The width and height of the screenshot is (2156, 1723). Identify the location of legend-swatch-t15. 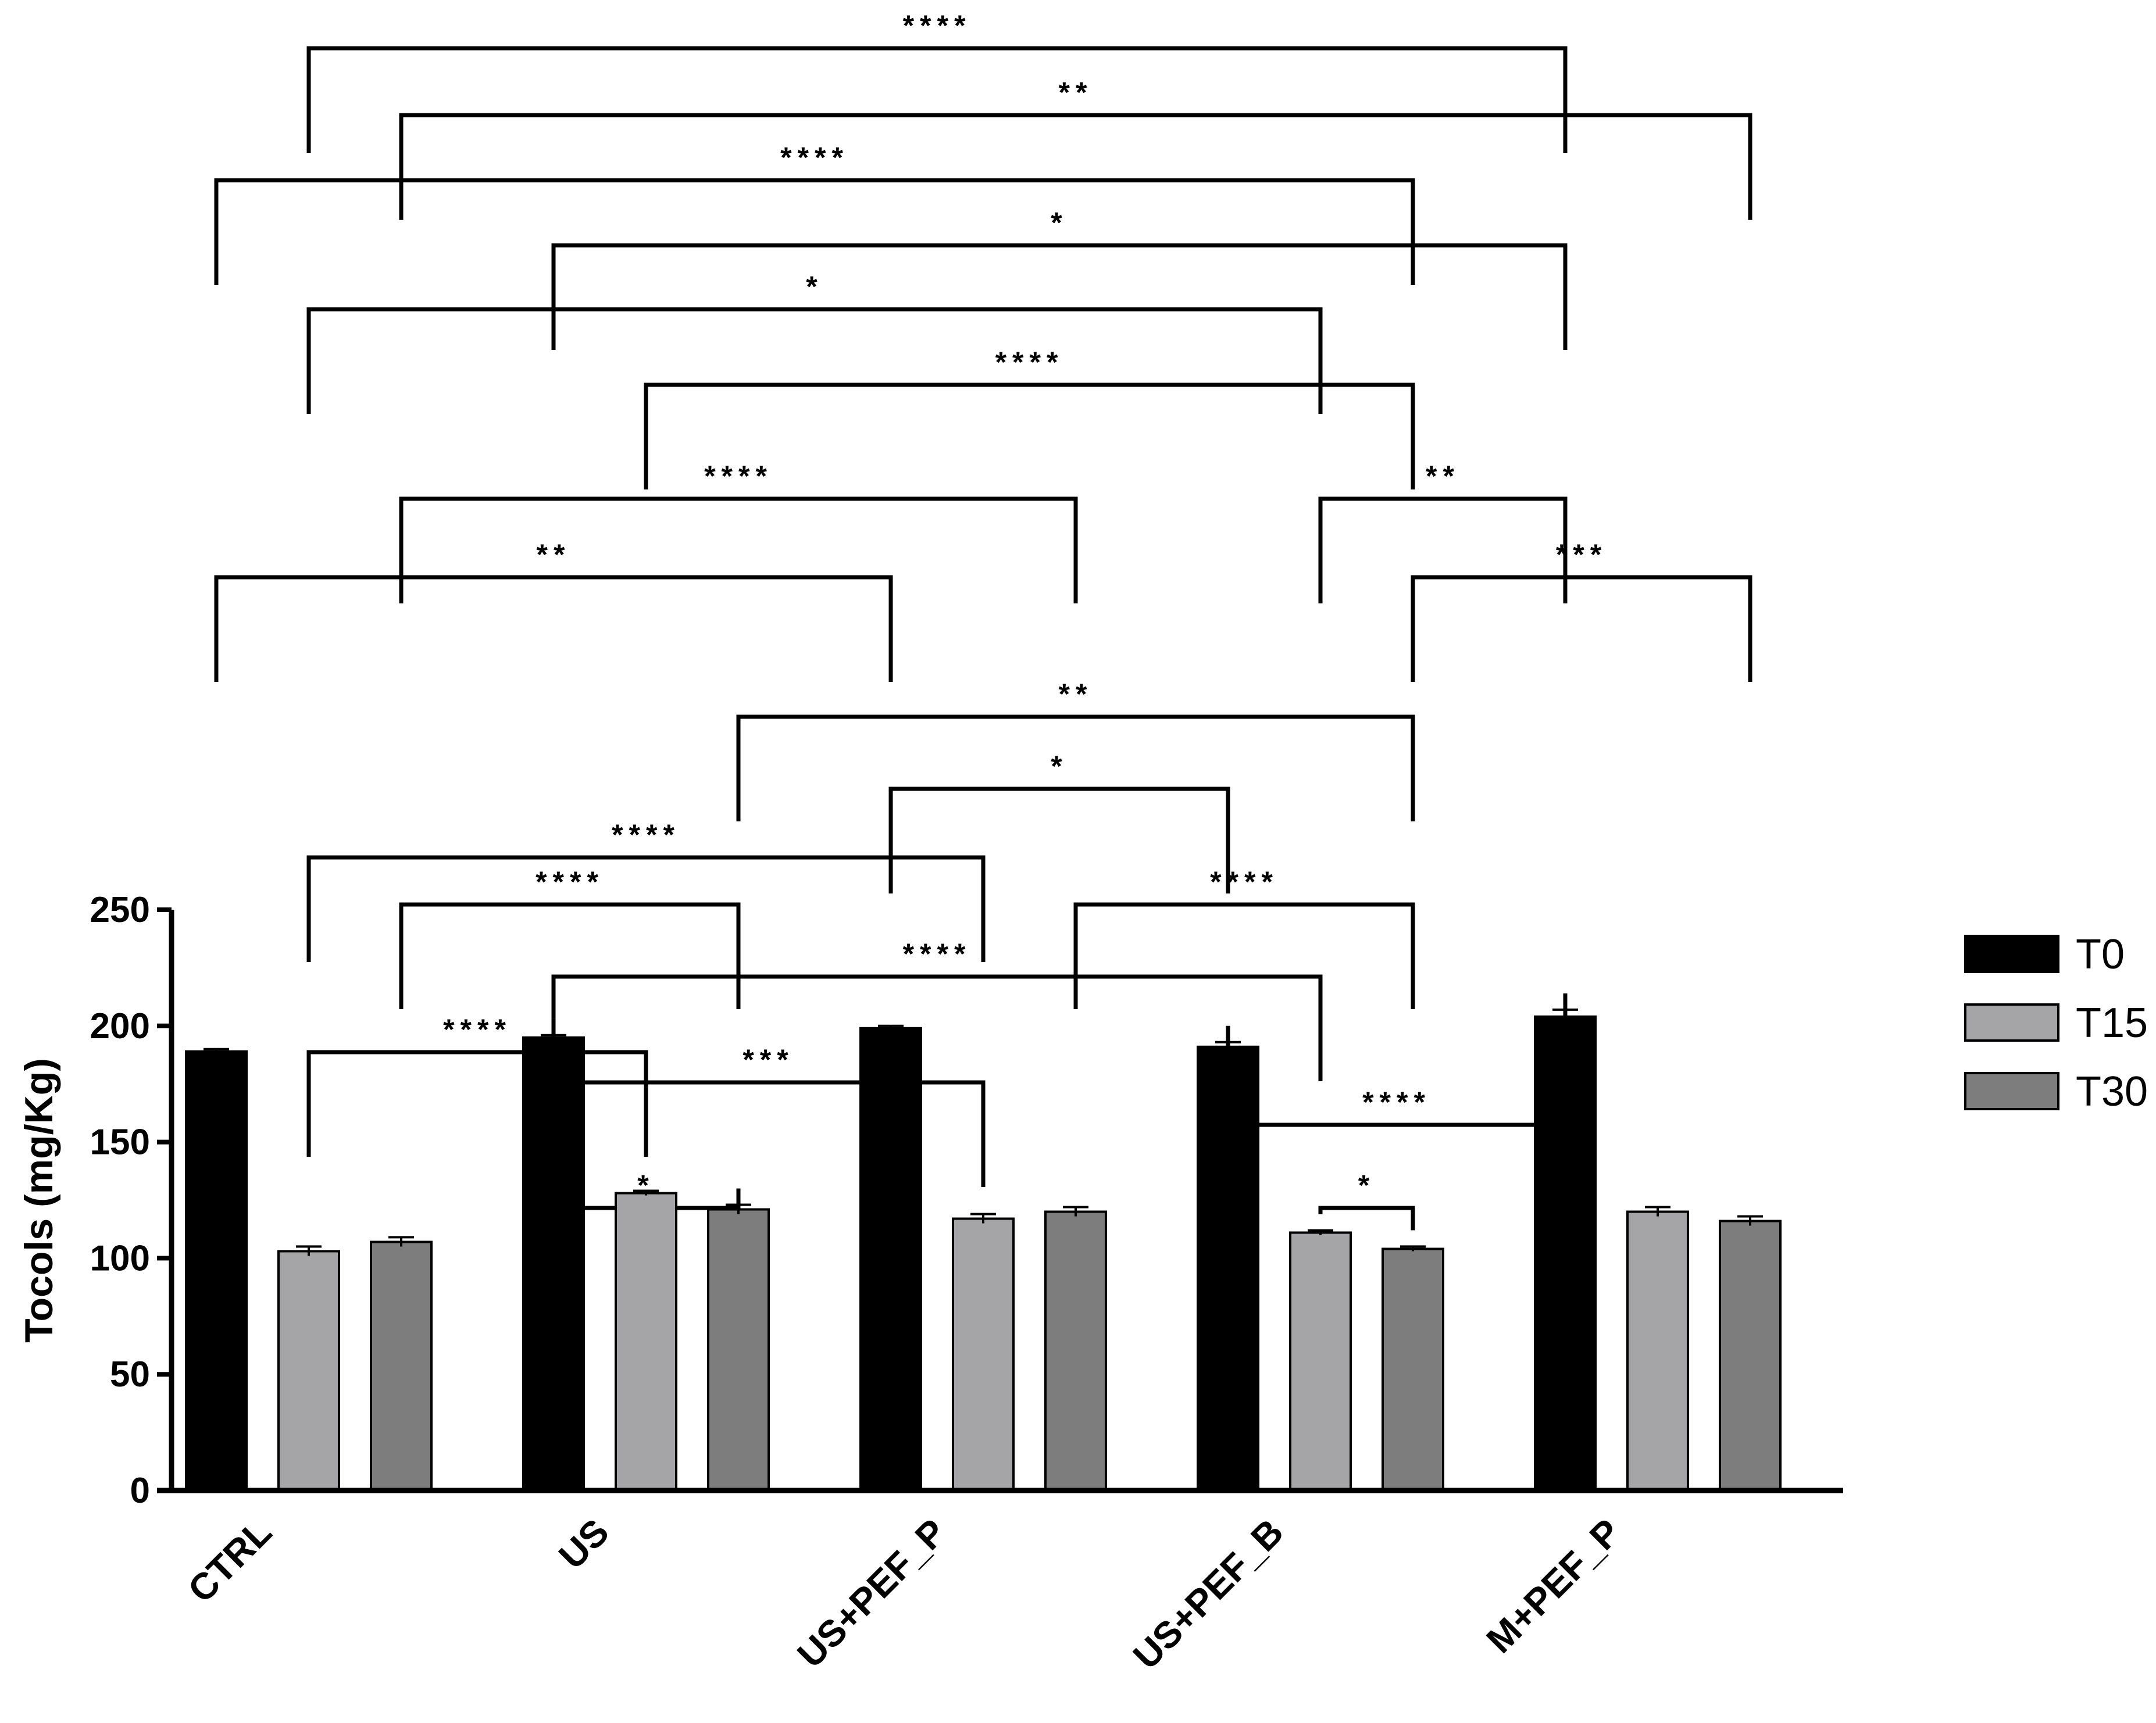
(2011, 1022).